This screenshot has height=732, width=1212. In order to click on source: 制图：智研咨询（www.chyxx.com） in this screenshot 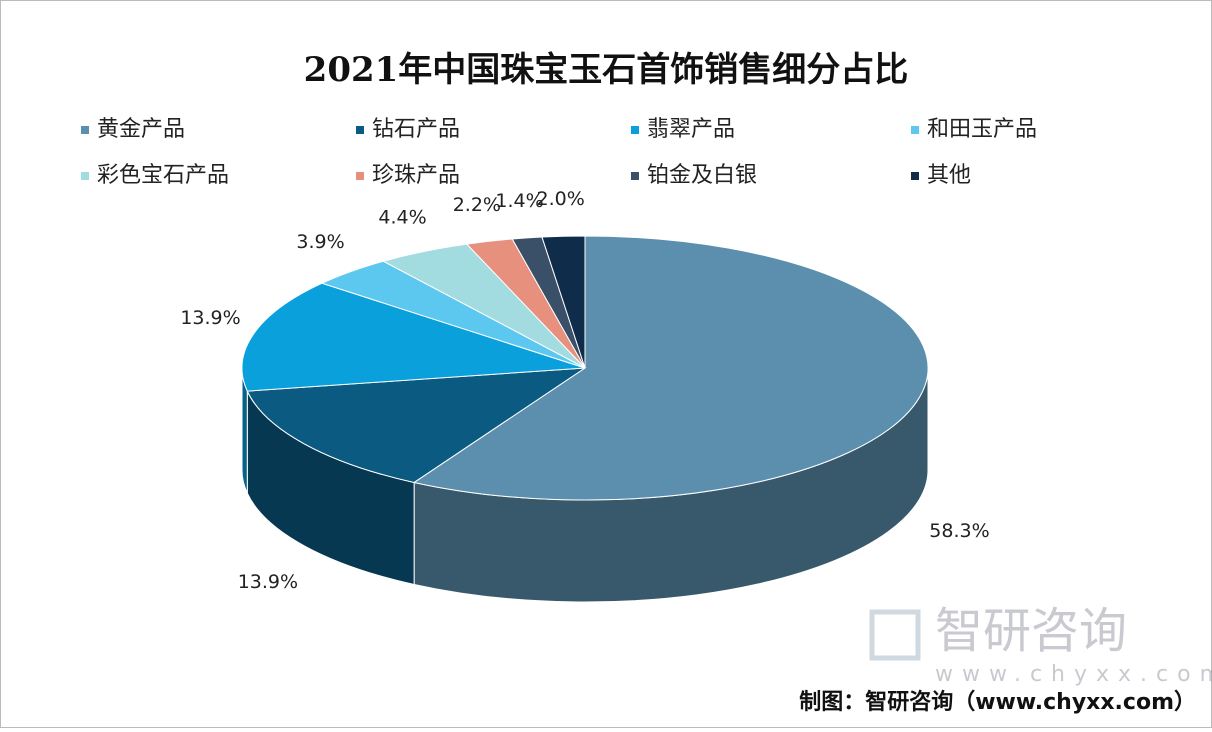, I will do `click(997, 702)`.